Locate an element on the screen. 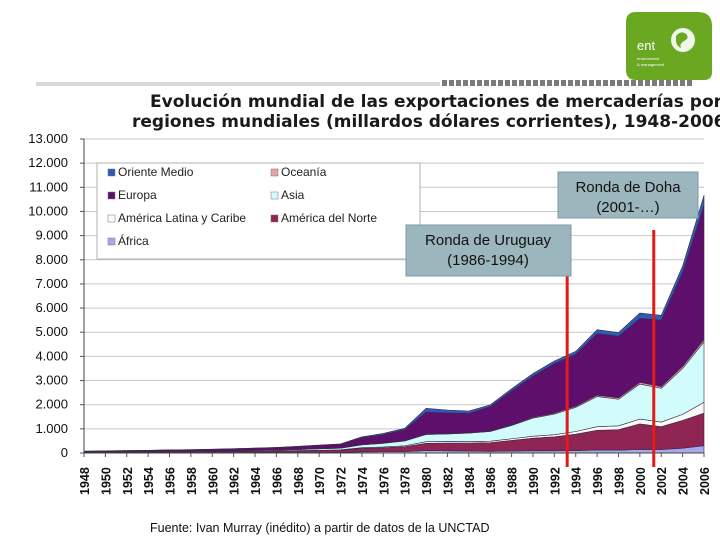 The width and height of the screenshot is (720, 540). legend-label: África is located at coordinates (133, 240).